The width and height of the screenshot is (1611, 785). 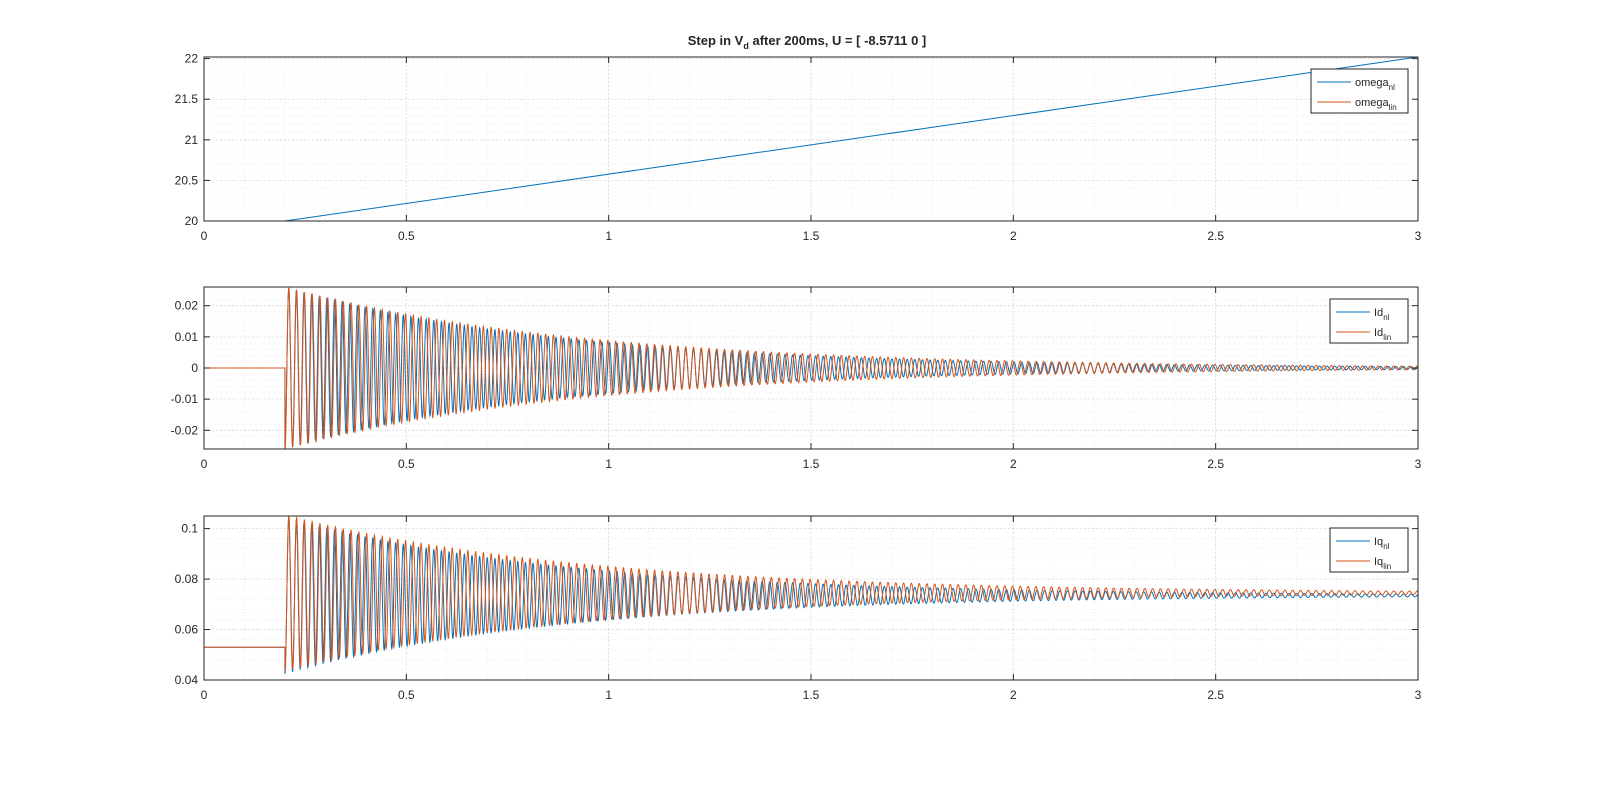 What do you see at coordinates (192, 140) in the screenshot?
I see `y-tick-label: 21` at bounding box center [192, 140].